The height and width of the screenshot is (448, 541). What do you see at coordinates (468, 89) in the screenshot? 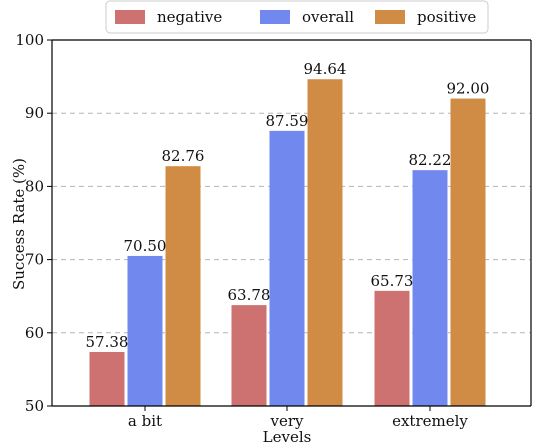
I see `bar-value-label: 92.00` at bounding box center [468, 89].